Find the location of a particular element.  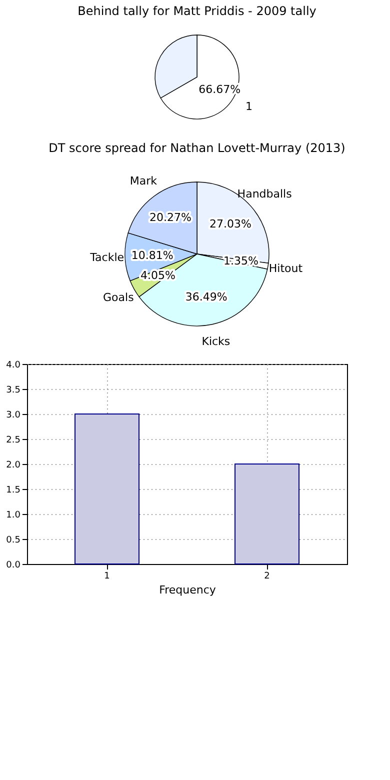

y-tick-label: 0.0 is located at coordinates (13, 565).